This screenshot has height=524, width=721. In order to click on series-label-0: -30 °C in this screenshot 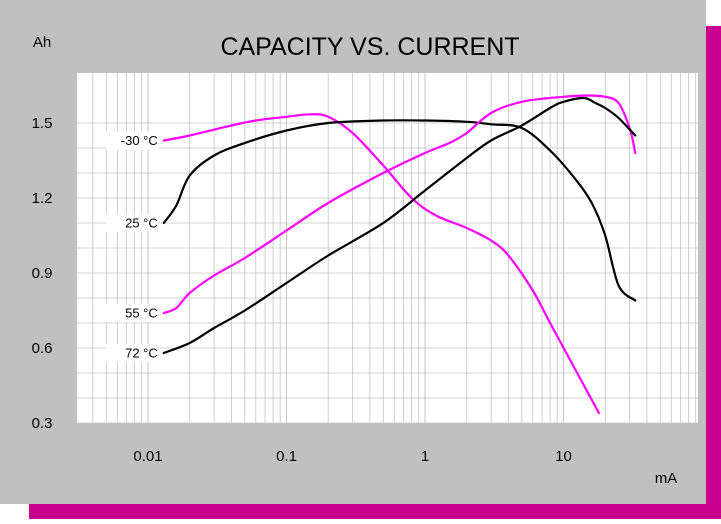, I will do `click(139, 140)`.